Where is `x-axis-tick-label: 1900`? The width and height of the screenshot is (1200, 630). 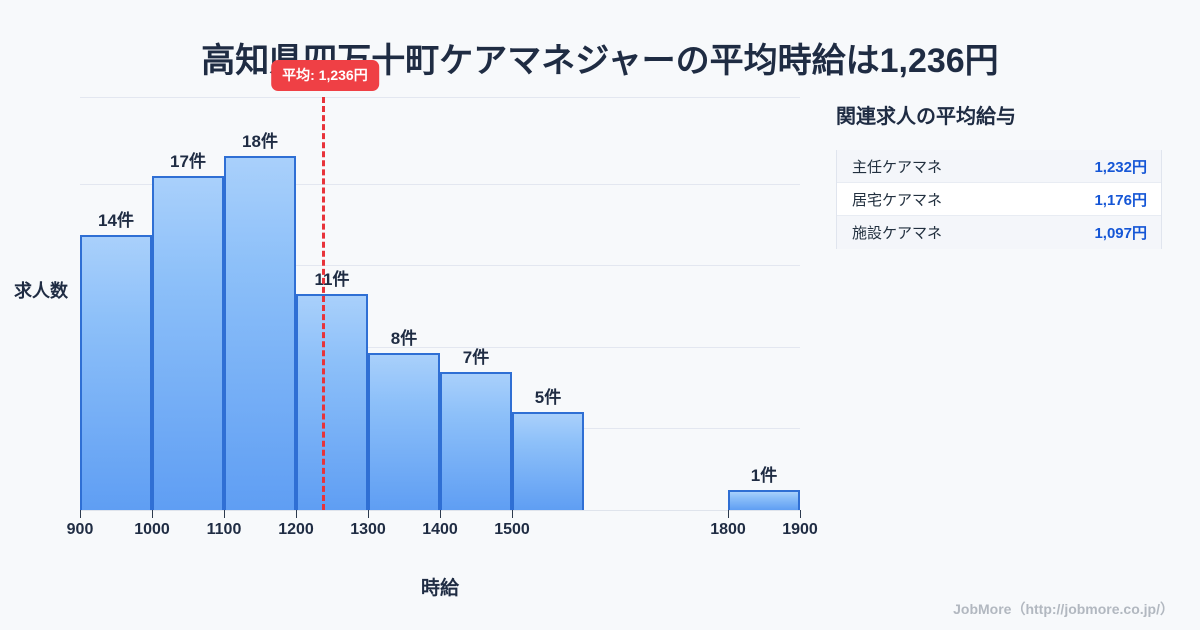
x-axis-tick-label: 1900 is located at coordinates (800, 529).